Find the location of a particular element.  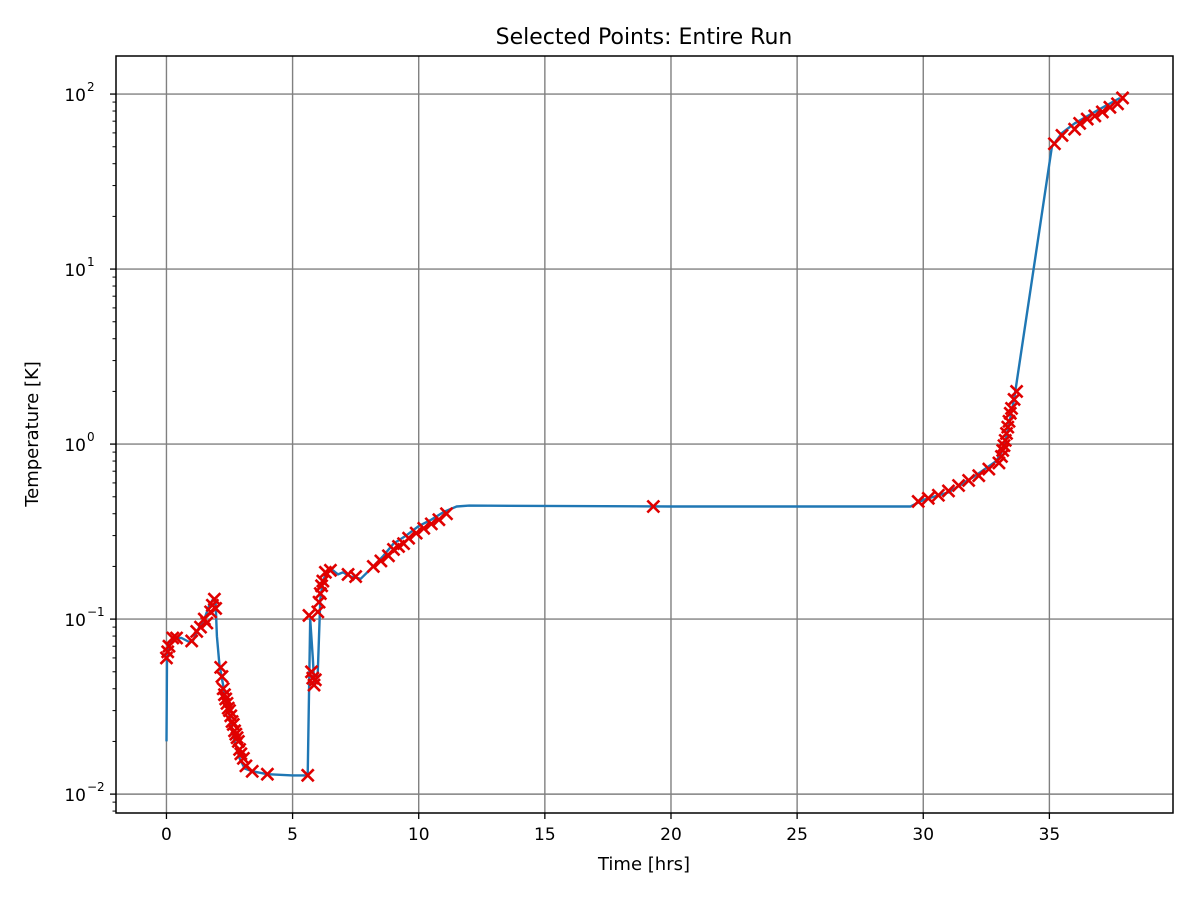

x-axis-label: Time [hrs] is located at coordinates (643, 864).